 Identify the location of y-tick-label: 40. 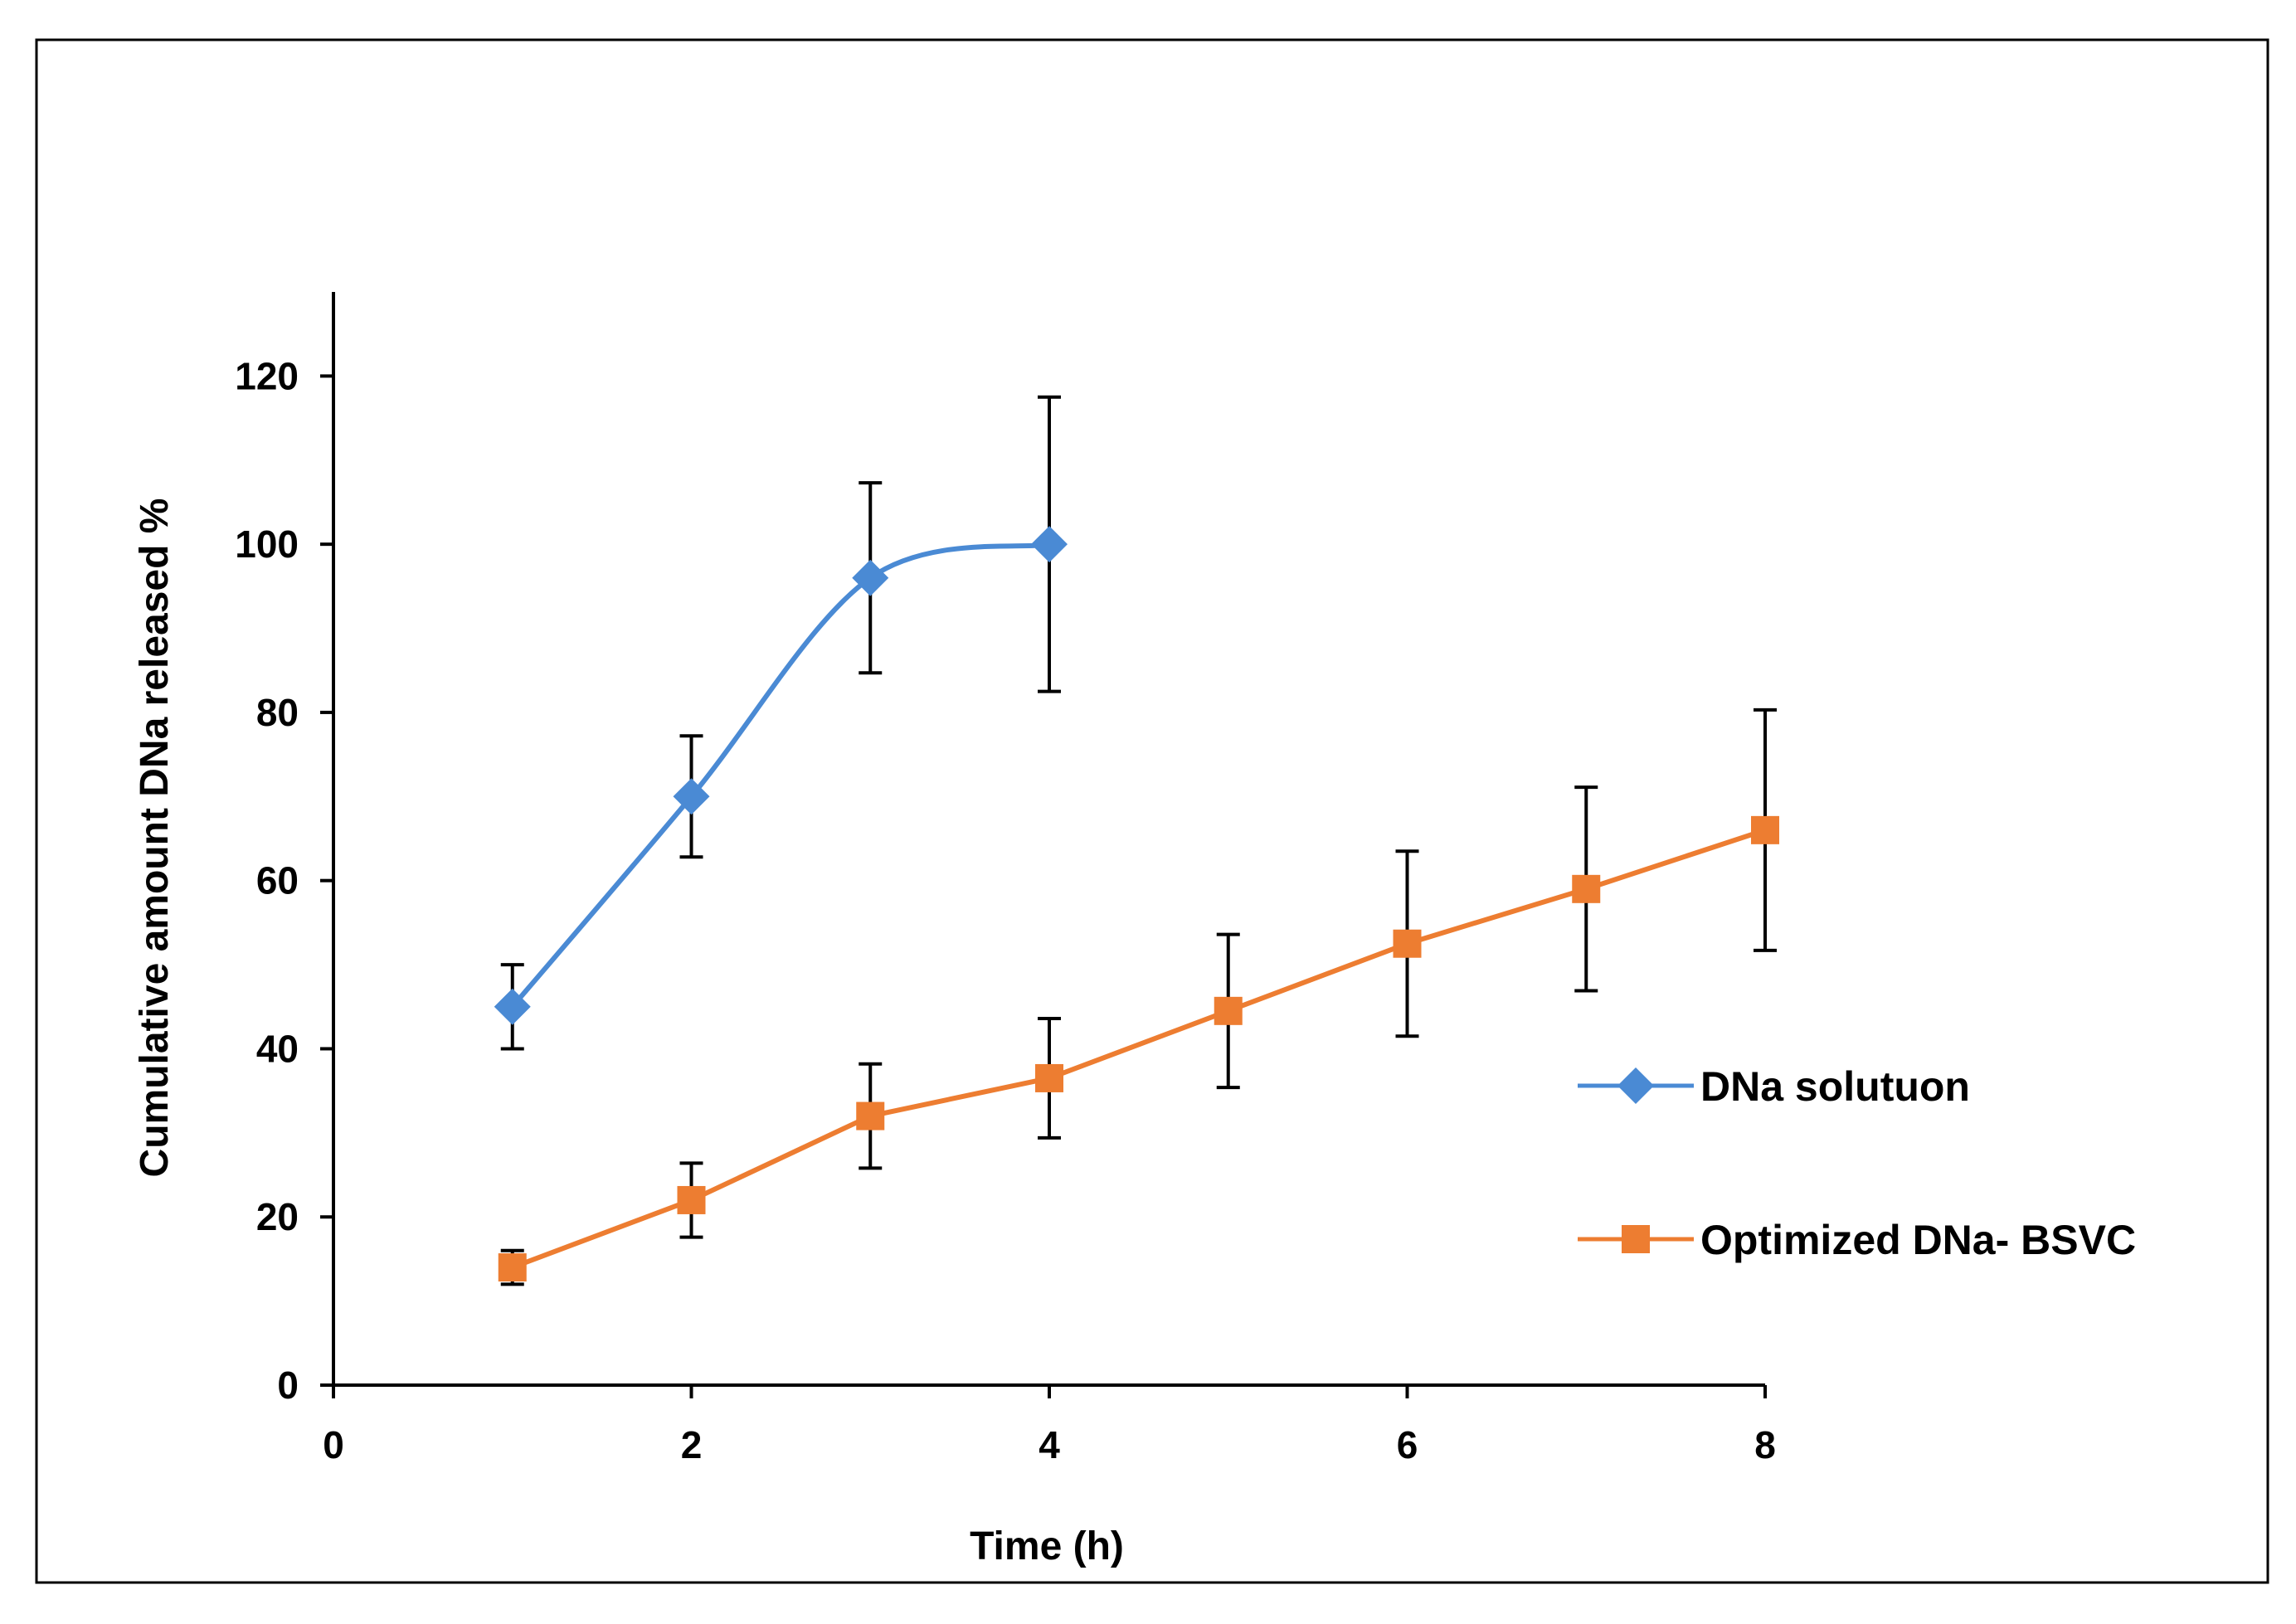
(277, 1048).